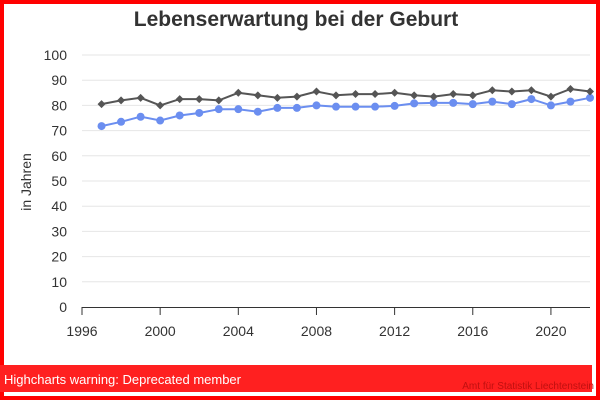 The width and height of the screenshot is (600, 400). Describe the element at coordinates (63, 307) in the screenshot. I see `y-tick-label: 0` at that location.